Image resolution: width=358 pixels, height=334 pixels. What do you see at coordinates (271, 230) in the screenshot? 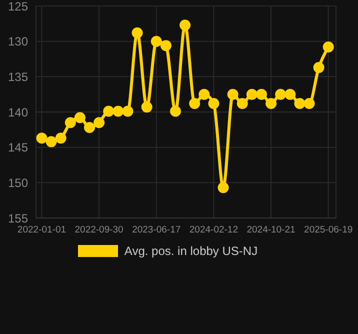
I see `x-tick-label: 2024-10-21` at bounding box center [271, 230].